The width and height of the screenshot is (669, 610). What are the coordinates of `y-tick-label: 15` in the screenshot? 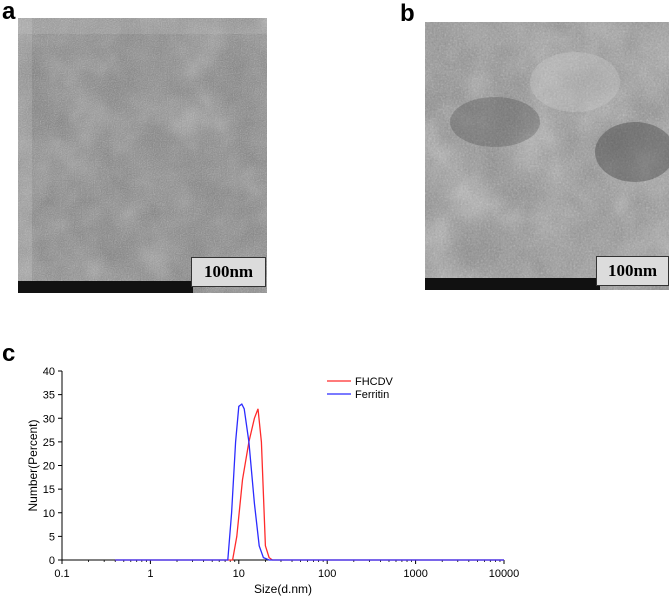 It's located at (49, 490).